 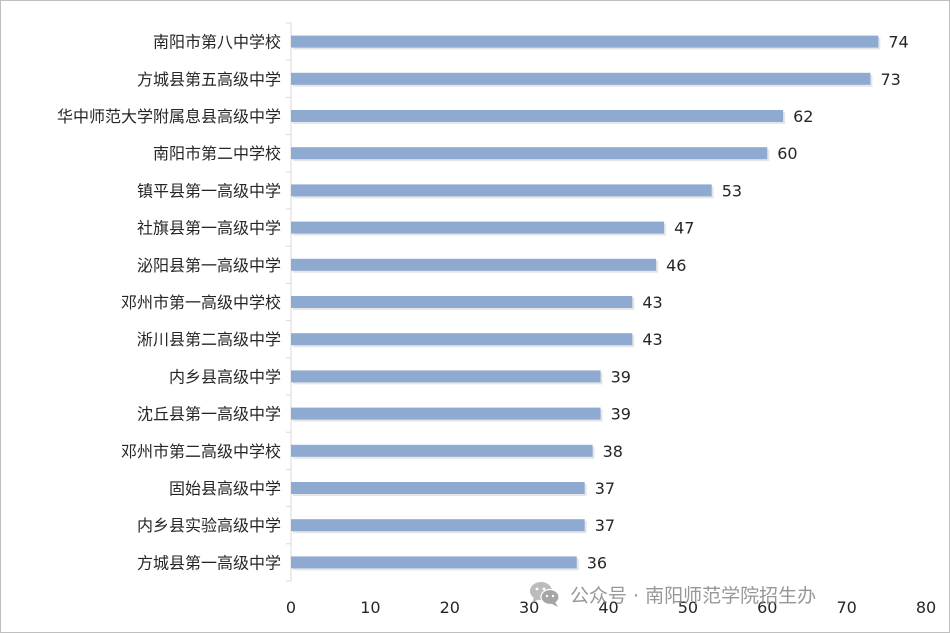 What do you see at coordinates (693, 595) in the screenshot?
I see `watermark-text: 公众号 · 南阳师范学院招生办` at bounding box center [693, 595].